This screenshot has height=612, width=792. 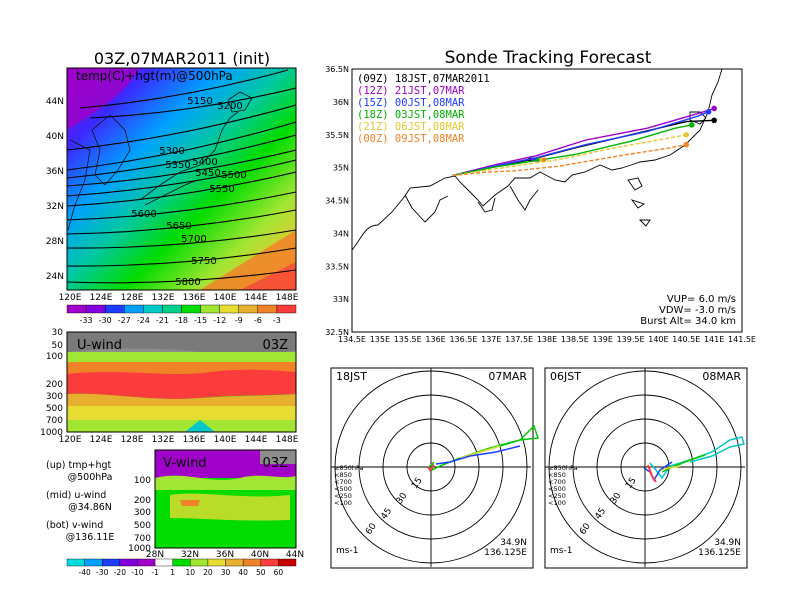 What do you see at coordinates (54, 385) in the screenshot?
I see `uwind-pressure-tick: 200` at bounding box center [54, 385].